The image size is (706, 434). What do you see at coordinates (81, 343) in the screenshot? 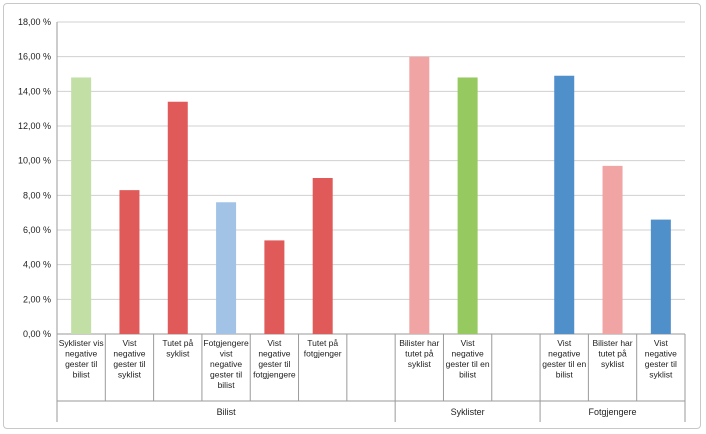
I see `category-label: Syklister vis` at bounding box center [81, 343].